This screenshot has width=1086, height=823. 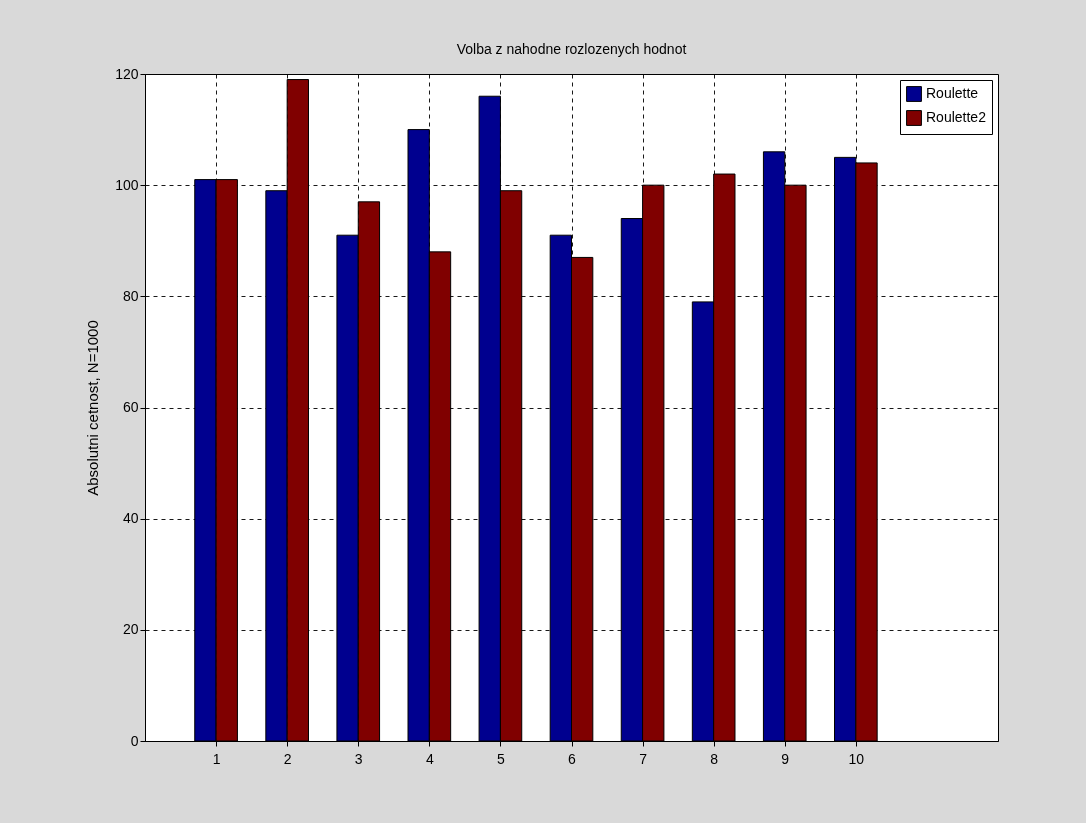 I want to click on x-tick-label: 2, so click(x=287, y=758).